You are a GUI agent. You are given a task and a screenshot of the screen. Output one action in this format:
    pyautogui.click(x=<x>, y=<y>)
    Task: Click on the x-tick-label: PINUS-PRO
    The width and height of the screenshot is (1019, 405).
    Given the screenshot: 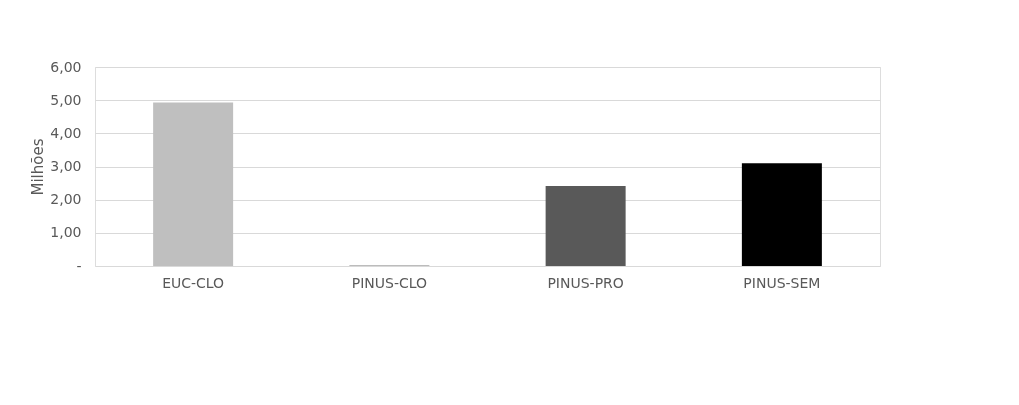 What is the action you would take?
    pyautogui.click(x=585, y=282)
    